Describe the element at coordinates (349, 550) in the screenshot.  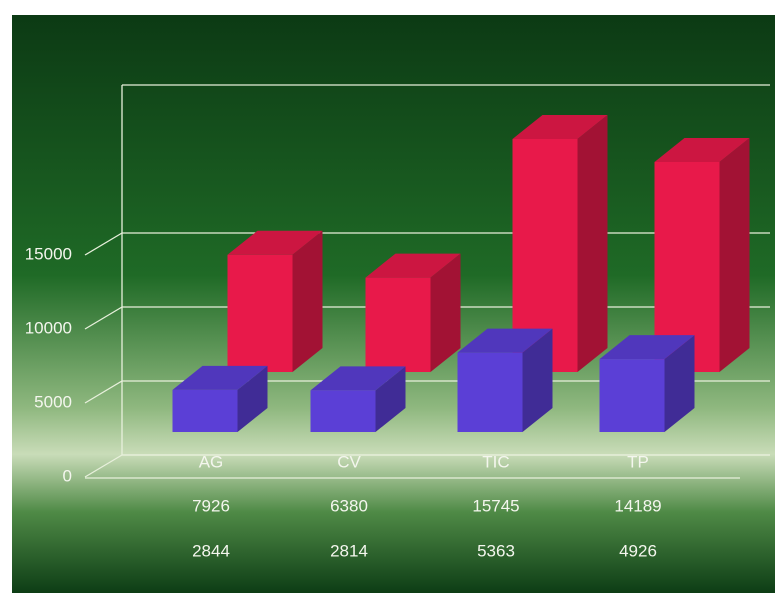
I see `value-label: 2814` at that location.